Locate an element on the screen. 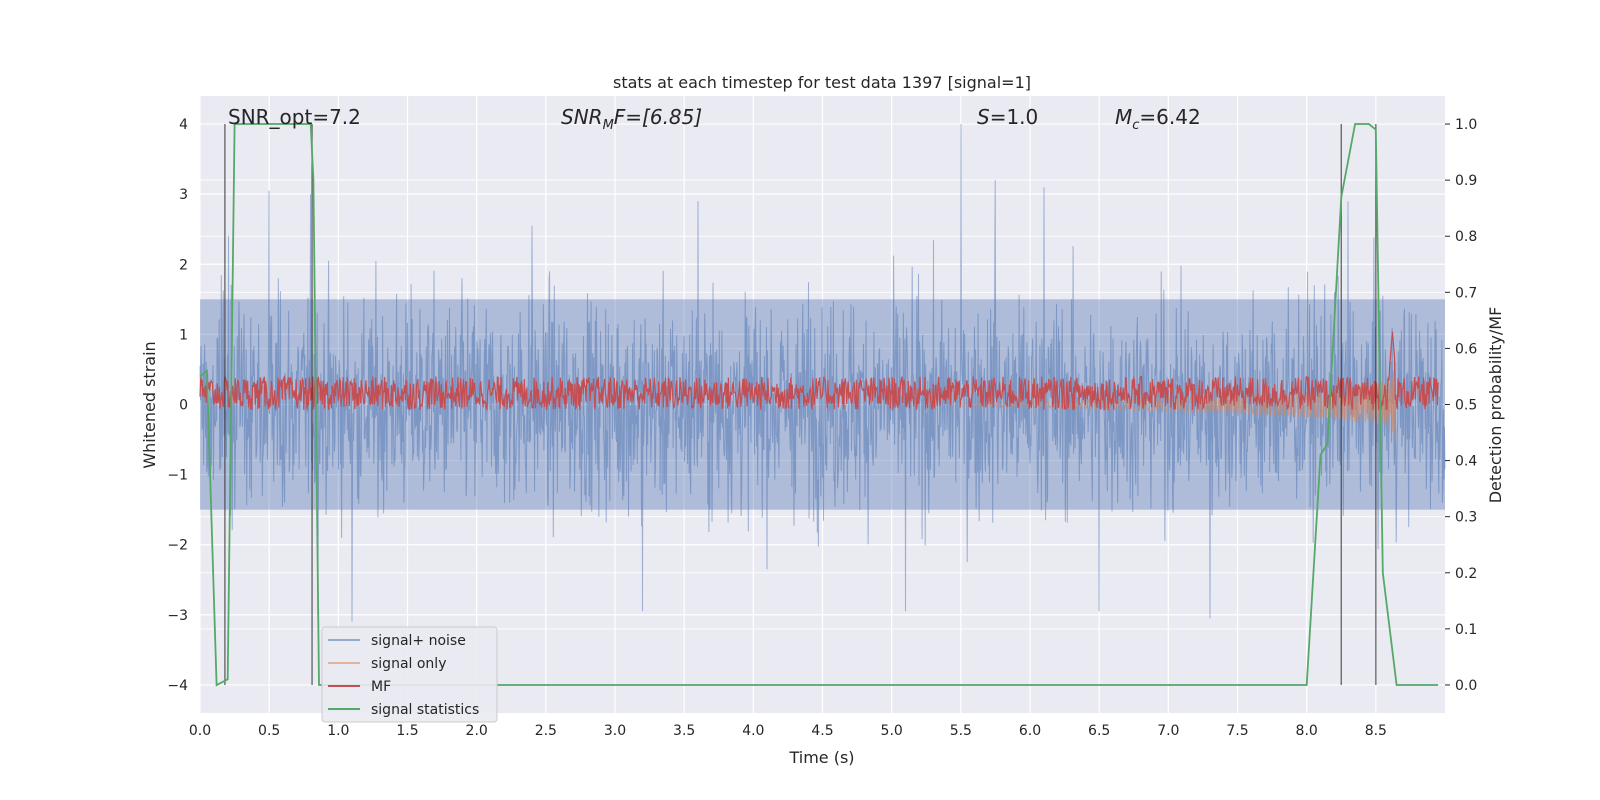 This screenshot has width=1600, height=800. mf-series is located at coordinates (819, 371).